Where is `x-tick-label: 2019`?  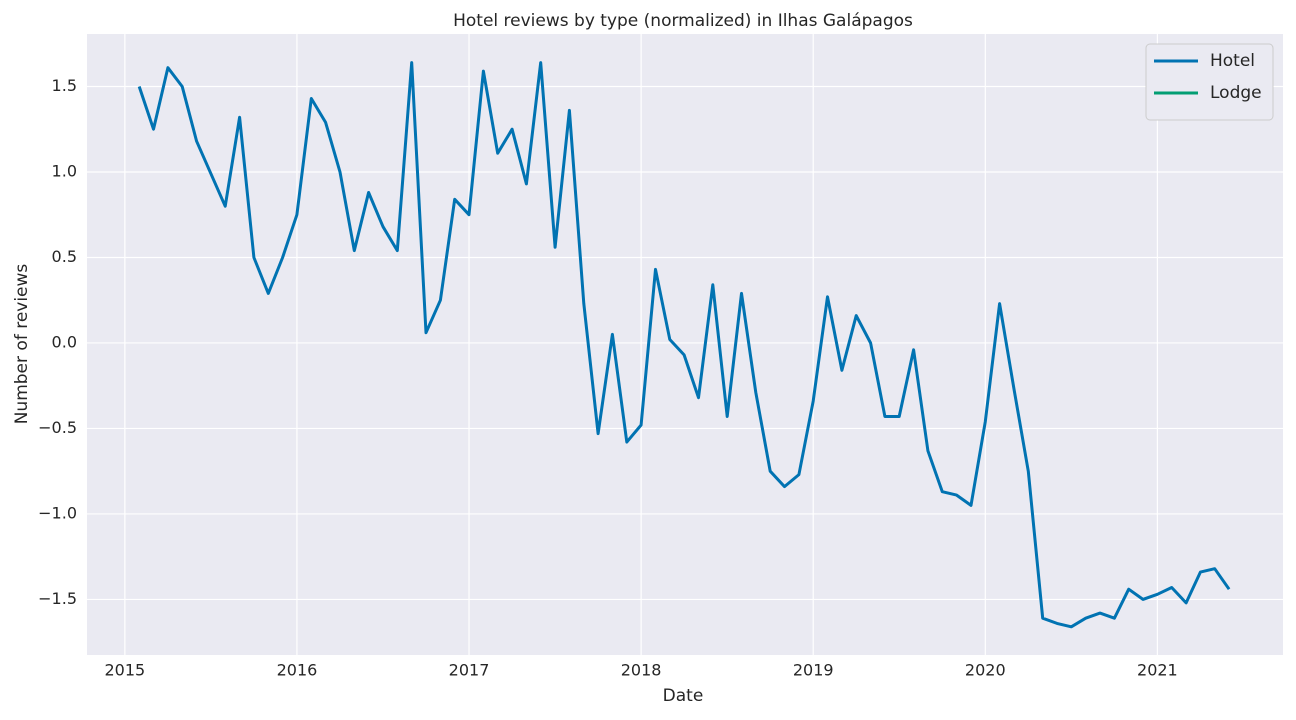 x-tick-label: 2019 is located at coordinates (813, 670).